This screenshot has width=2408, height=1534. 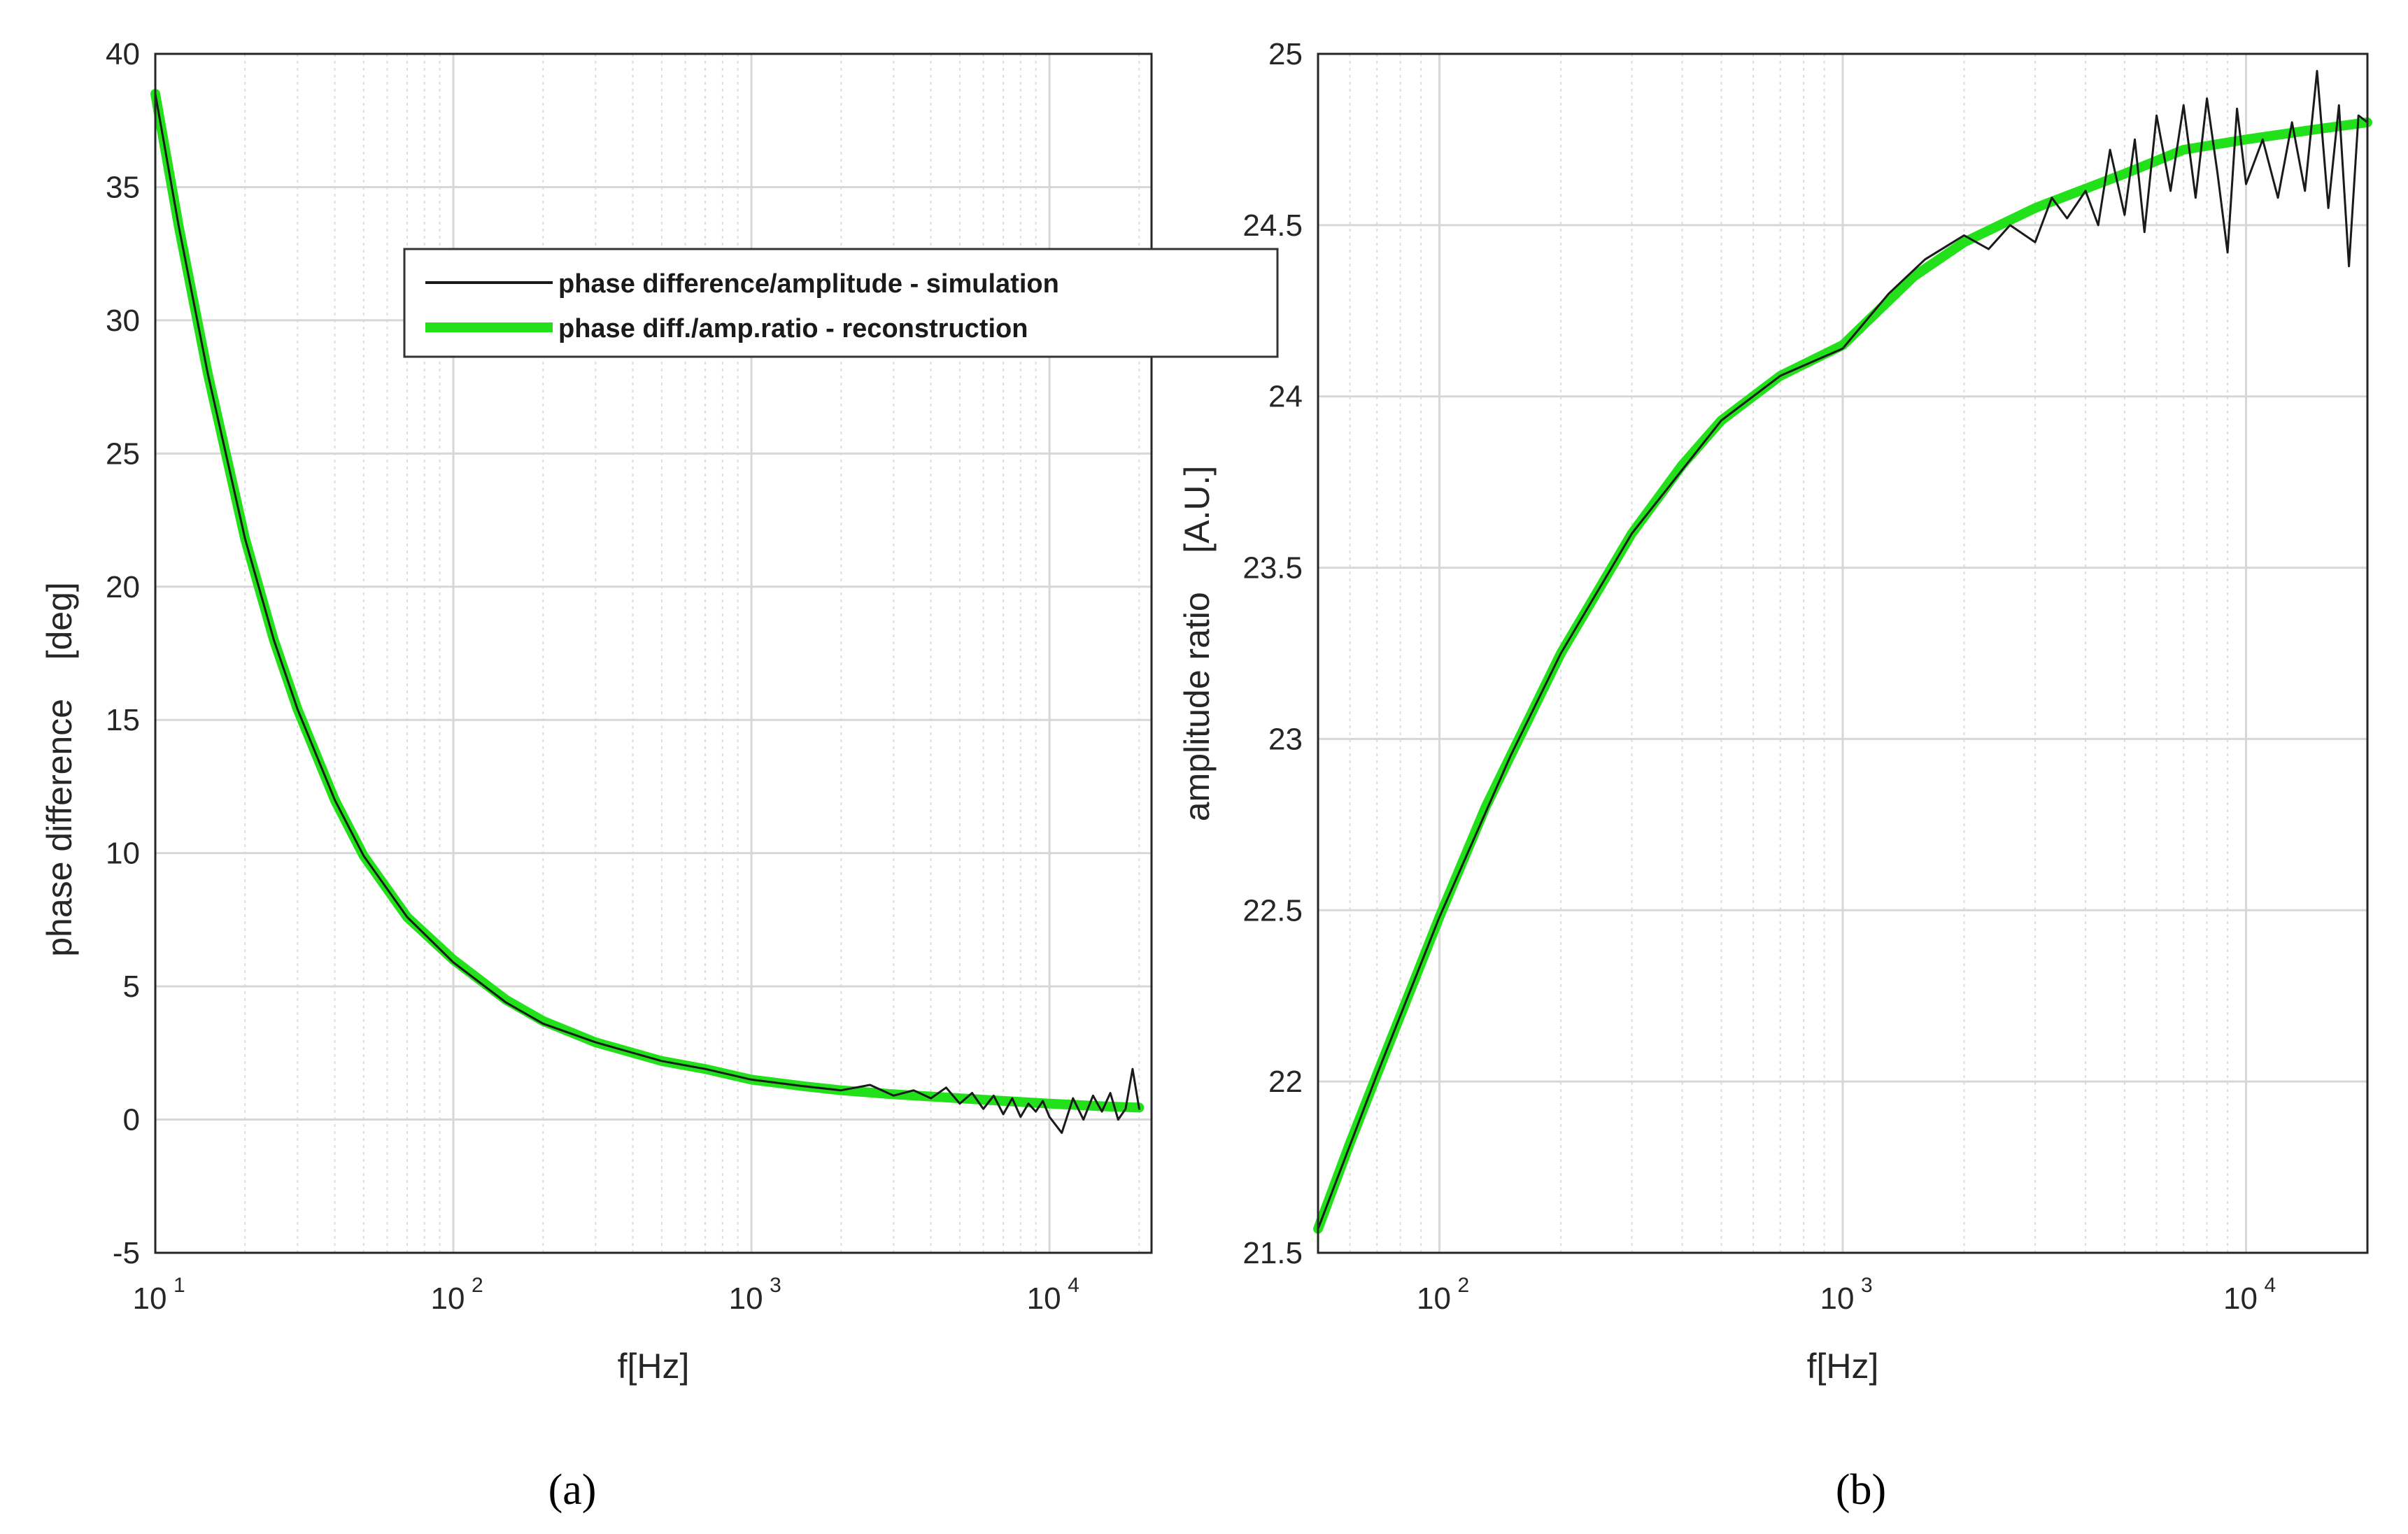 I want to click on y-tick-label: 5, so click(x=131, y=987).